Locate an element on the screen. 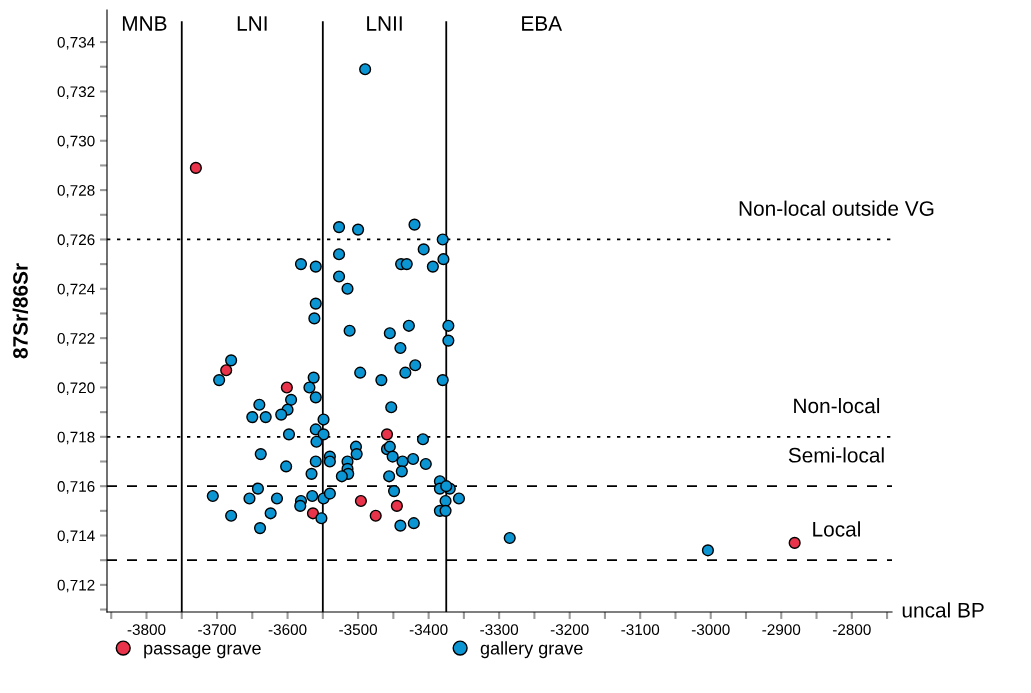 This screenshot has width=1031, height=693. legend-label: gallery grave is located at coordinates (531, 650).